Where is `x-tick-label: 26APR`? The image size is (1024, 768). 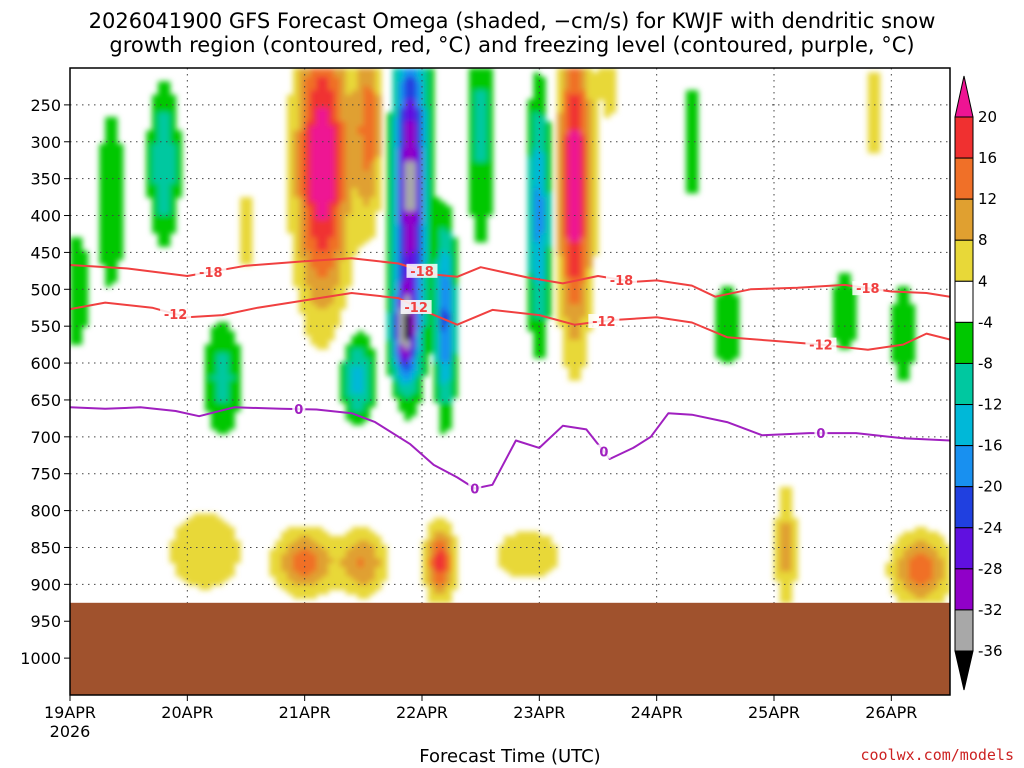 x-tick-label: 26APR is located at coordinates (891, 712).